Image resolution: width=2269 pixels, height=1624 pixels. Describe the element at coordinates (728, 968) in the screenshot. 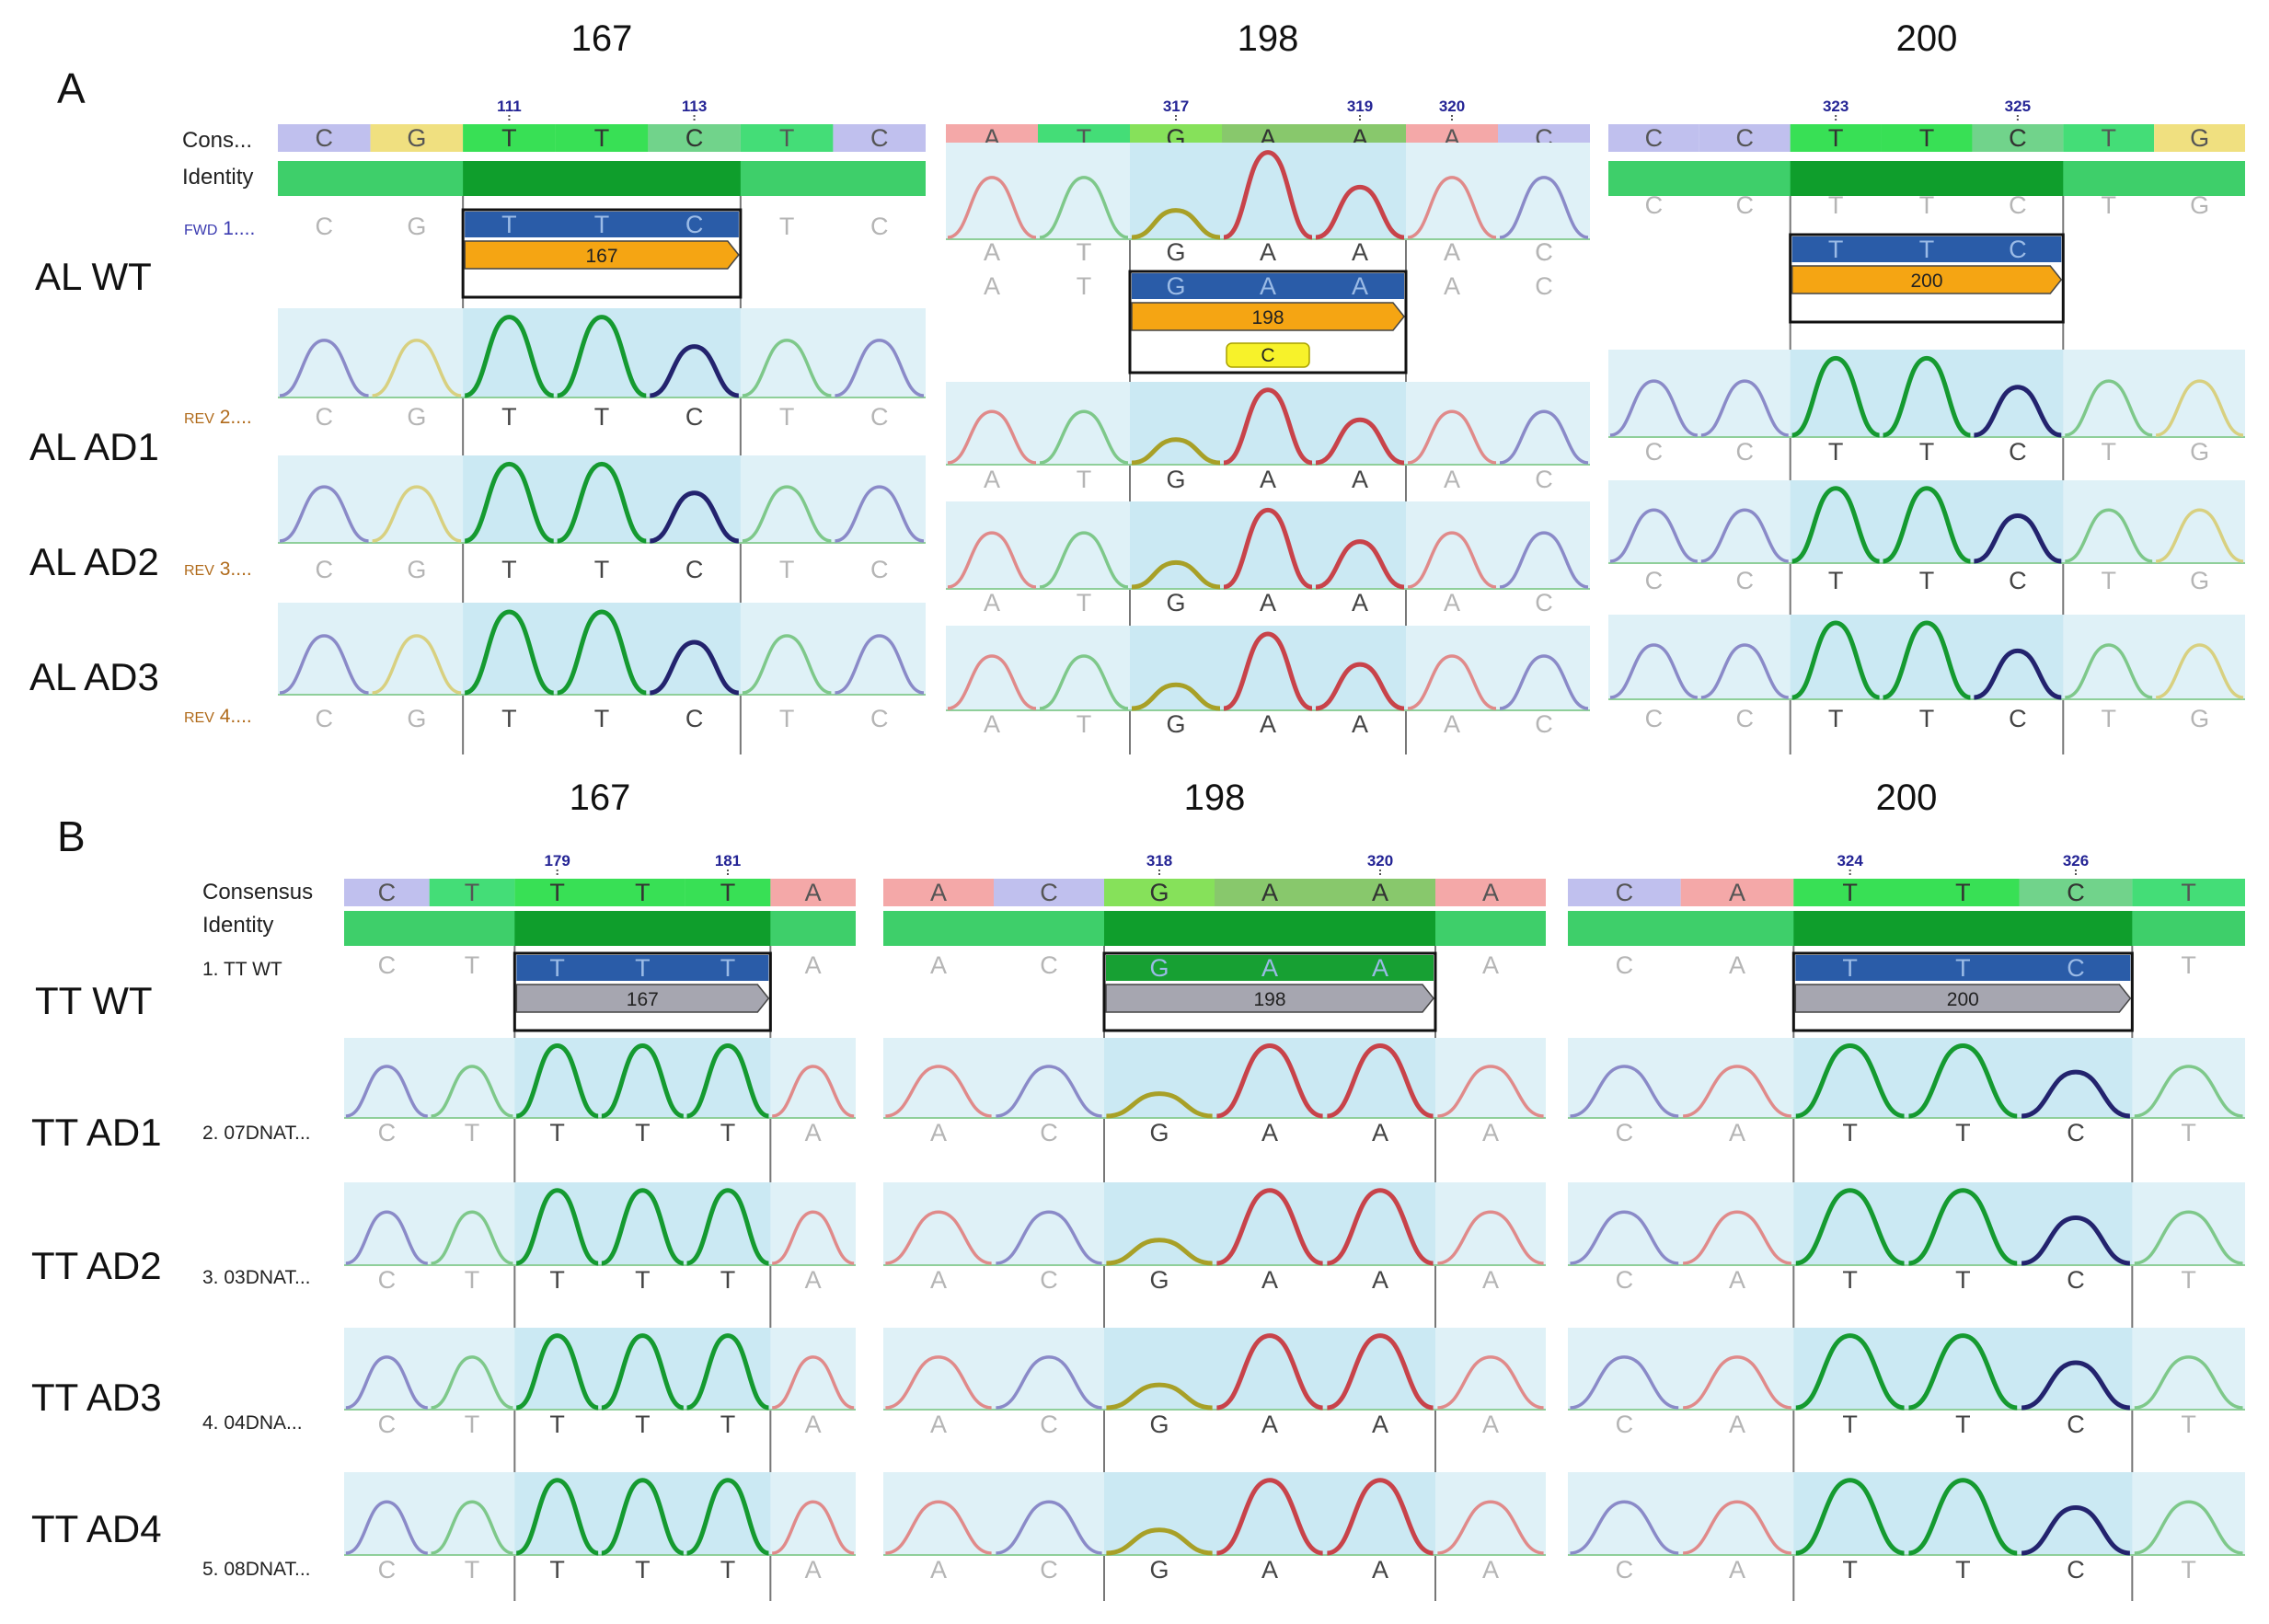

I see `gene-base: T` at that location.